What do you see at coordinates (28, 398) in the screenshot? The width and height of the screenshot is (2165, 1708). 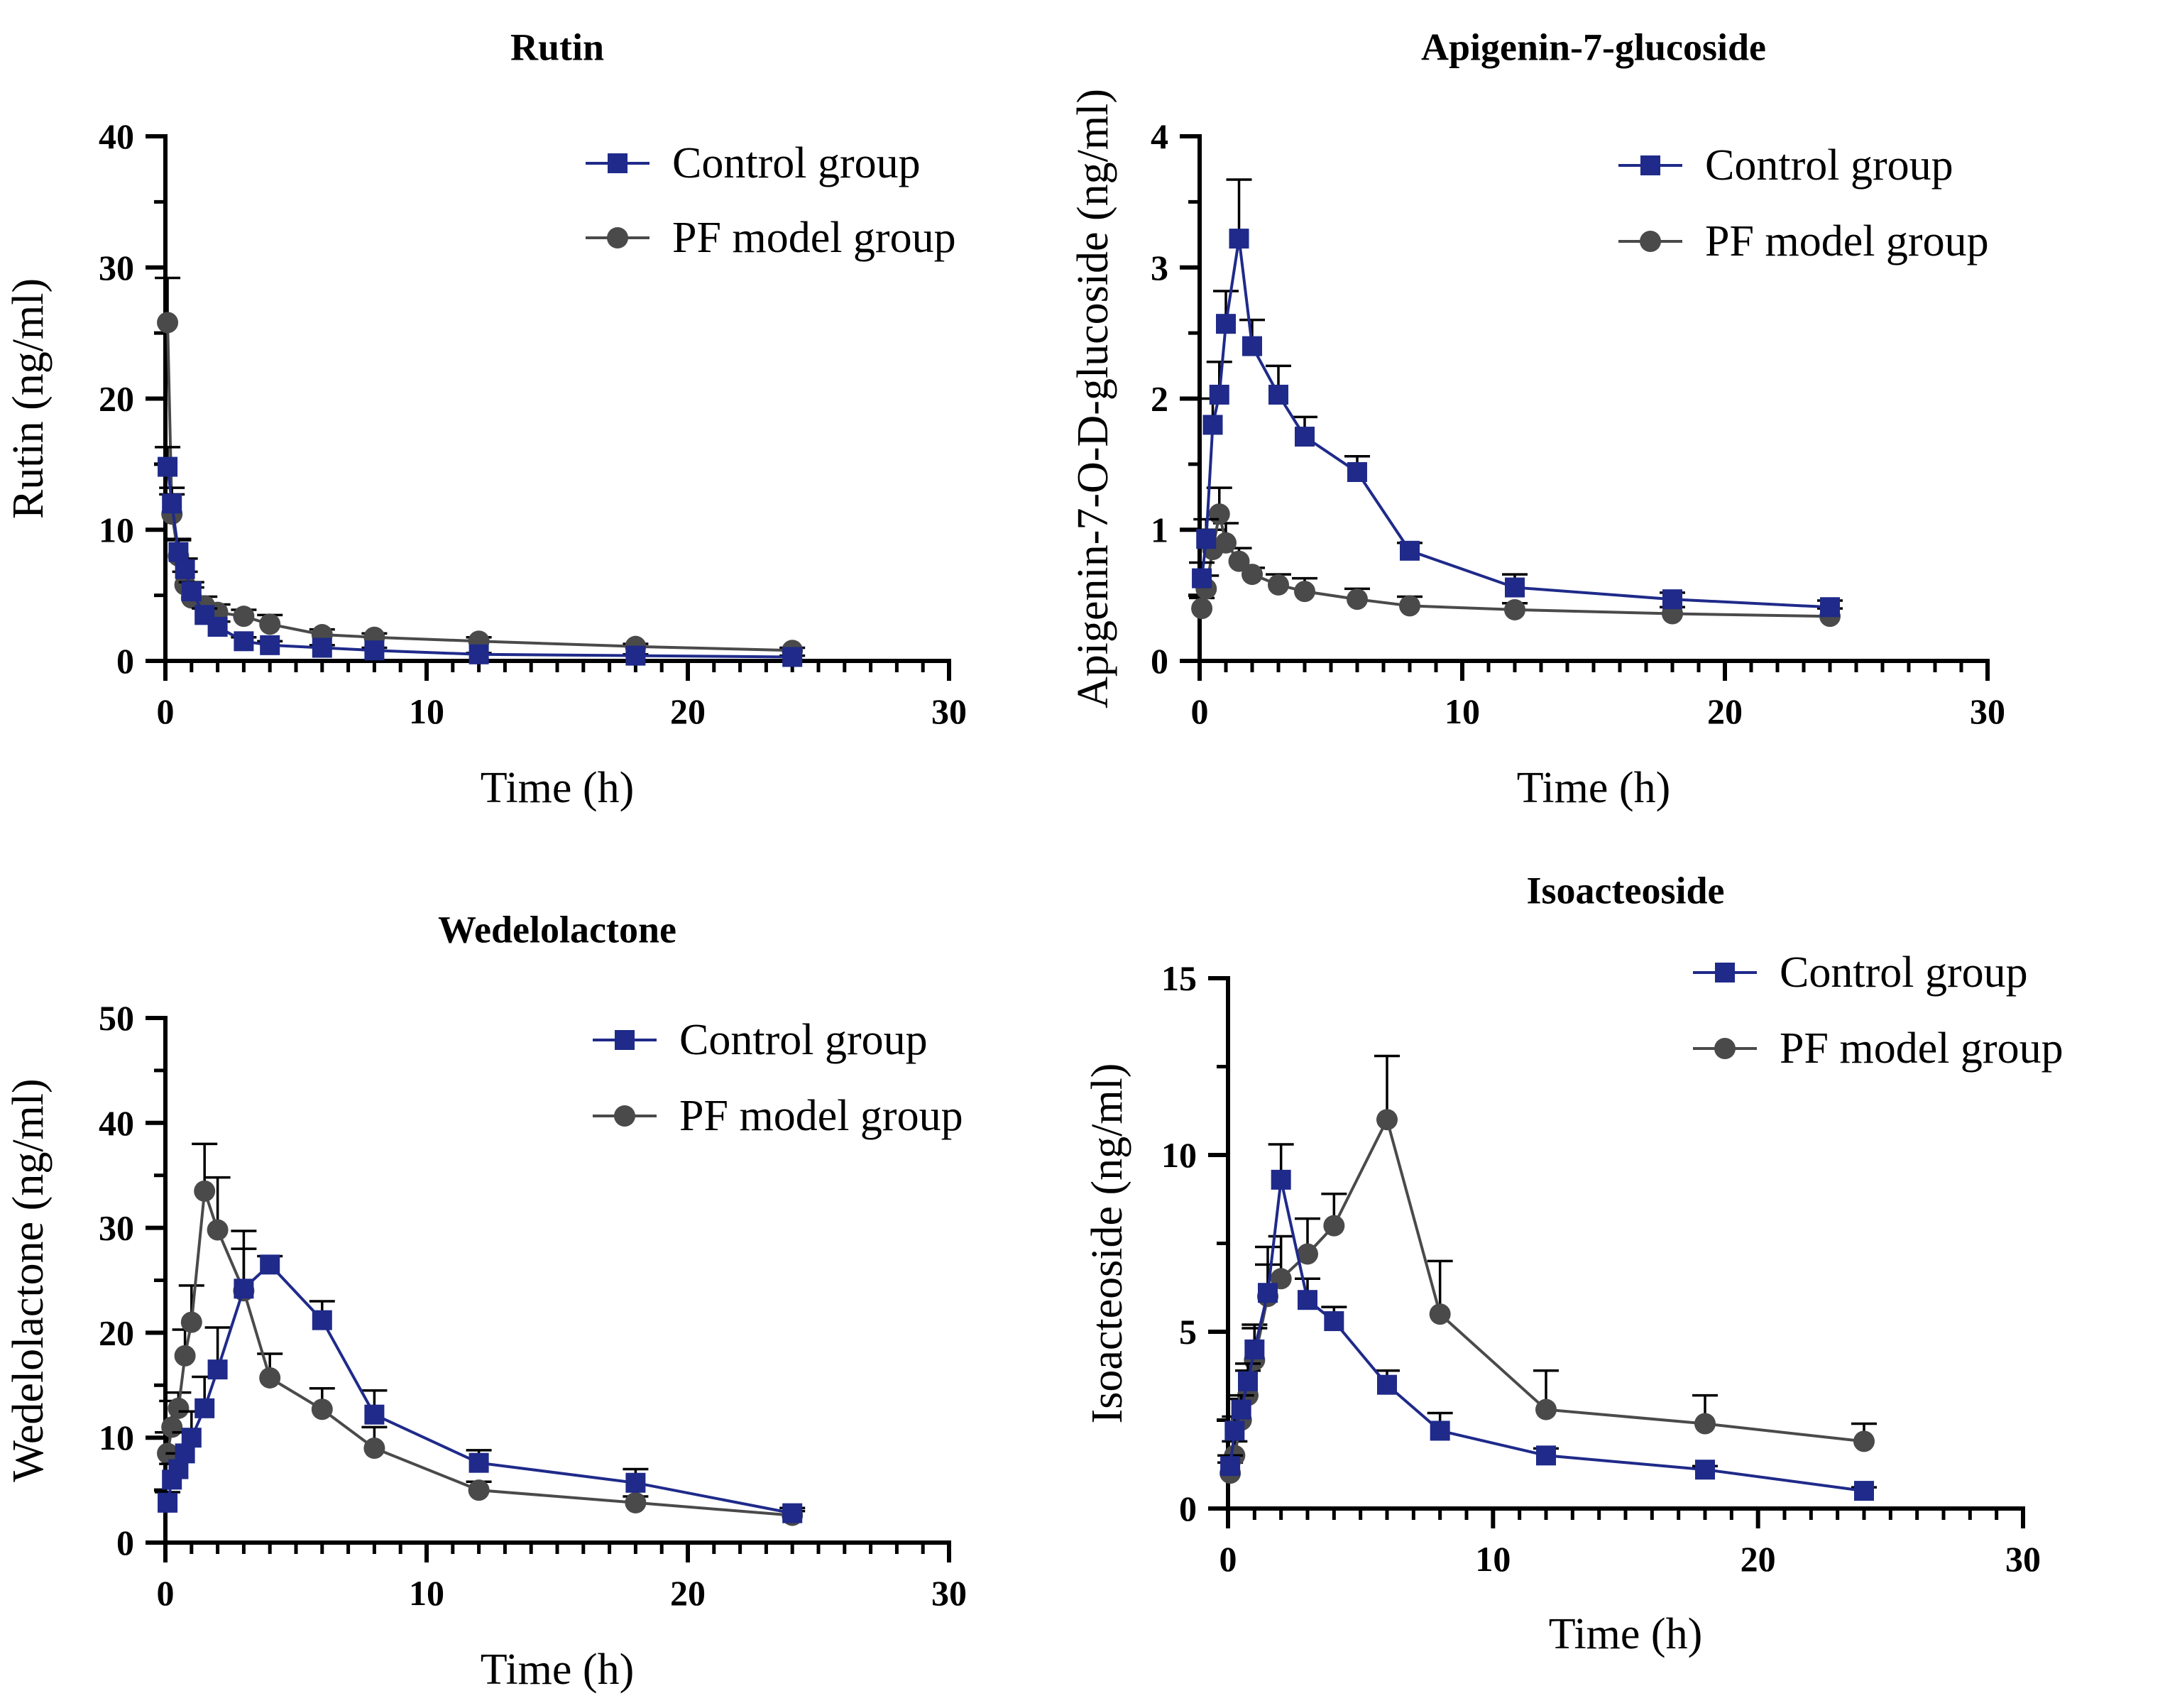 I see `y-axis-label: Rutin (ng/ml)` at bounding box center [28, 398].